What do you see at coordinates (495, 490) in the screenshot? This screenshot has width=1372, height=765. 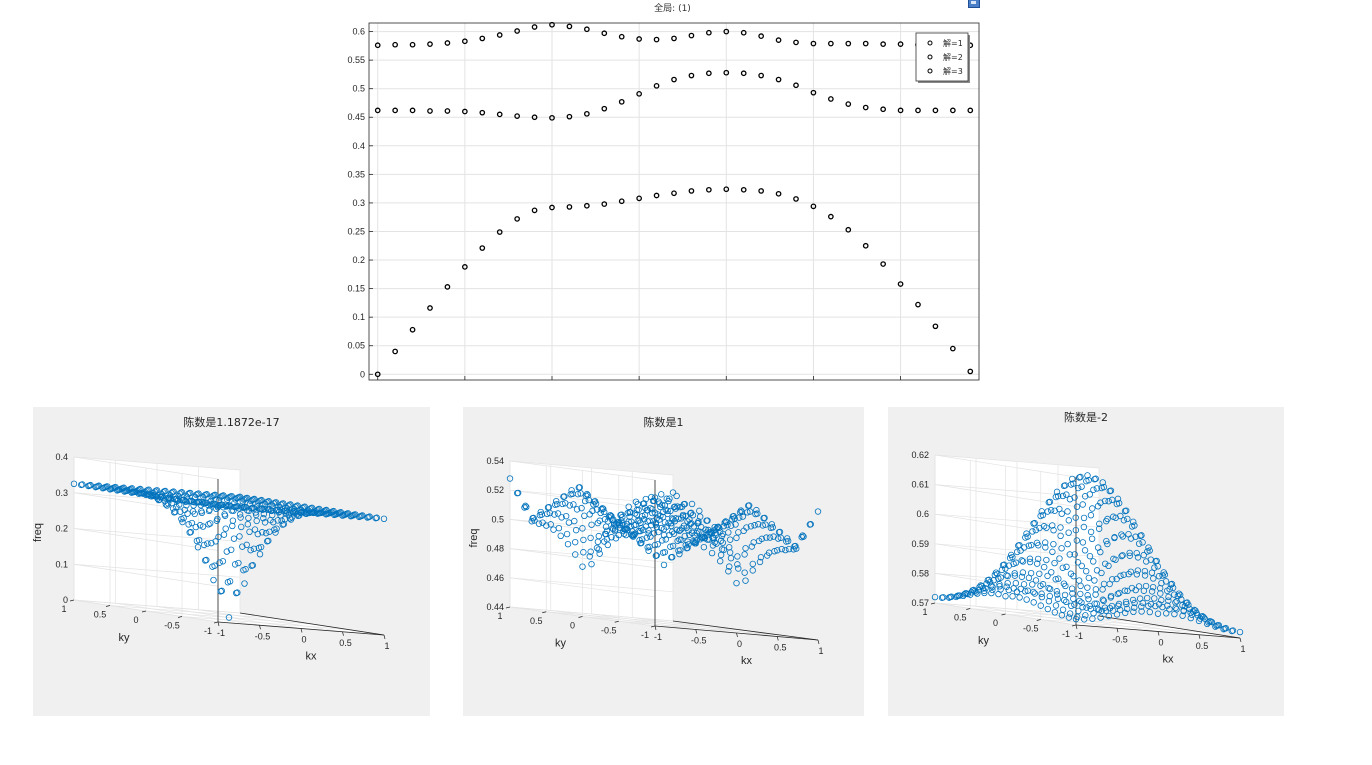 I see `z-tick-label: 0.52` at bounding box center [495, 490].